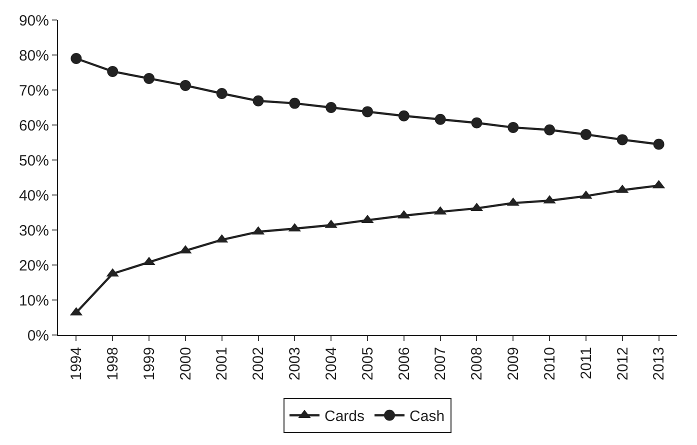 The width and height of the screenshot is (697, 445). What do you see at coordinates (33, 91) in the screenshot?
I see `y-tick-label: 70%` at bounding box center [33, 91].